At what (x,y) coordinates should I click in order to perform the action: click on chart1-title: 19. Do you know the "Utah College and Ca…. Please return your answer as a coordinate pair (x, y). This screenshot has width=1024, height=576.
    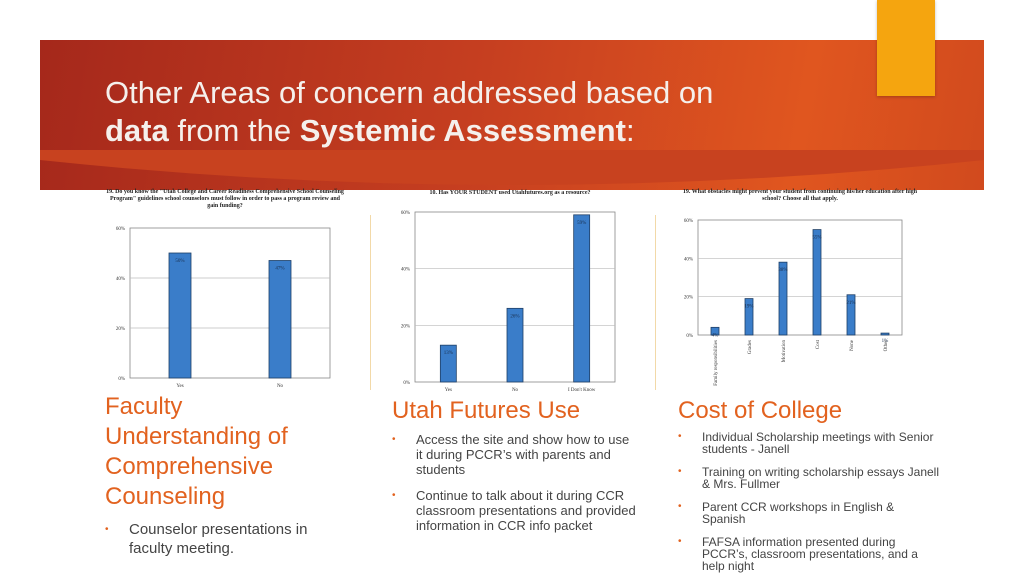
    Looking at the image, I should click on (225, 199).